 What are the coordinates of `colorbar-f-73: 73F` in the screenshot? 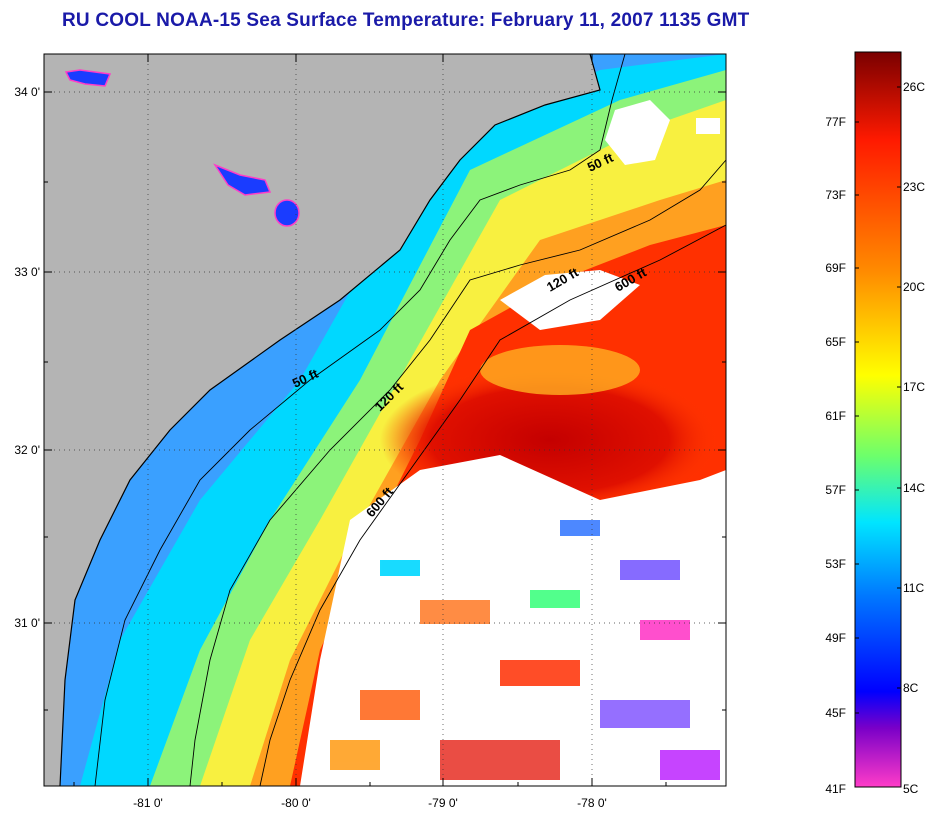 It's located at (835, 195).